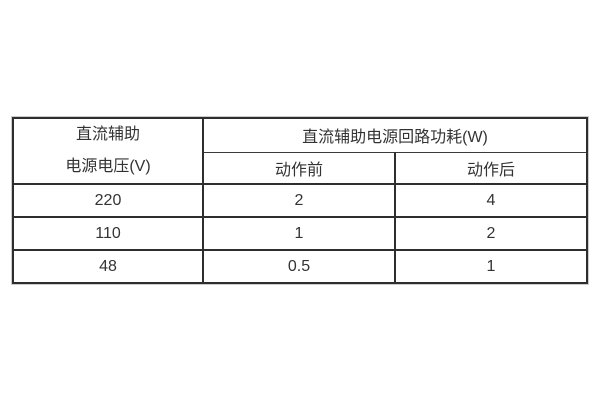  I want to click on table-row-110v: 110 1 2, so click(300, 233).